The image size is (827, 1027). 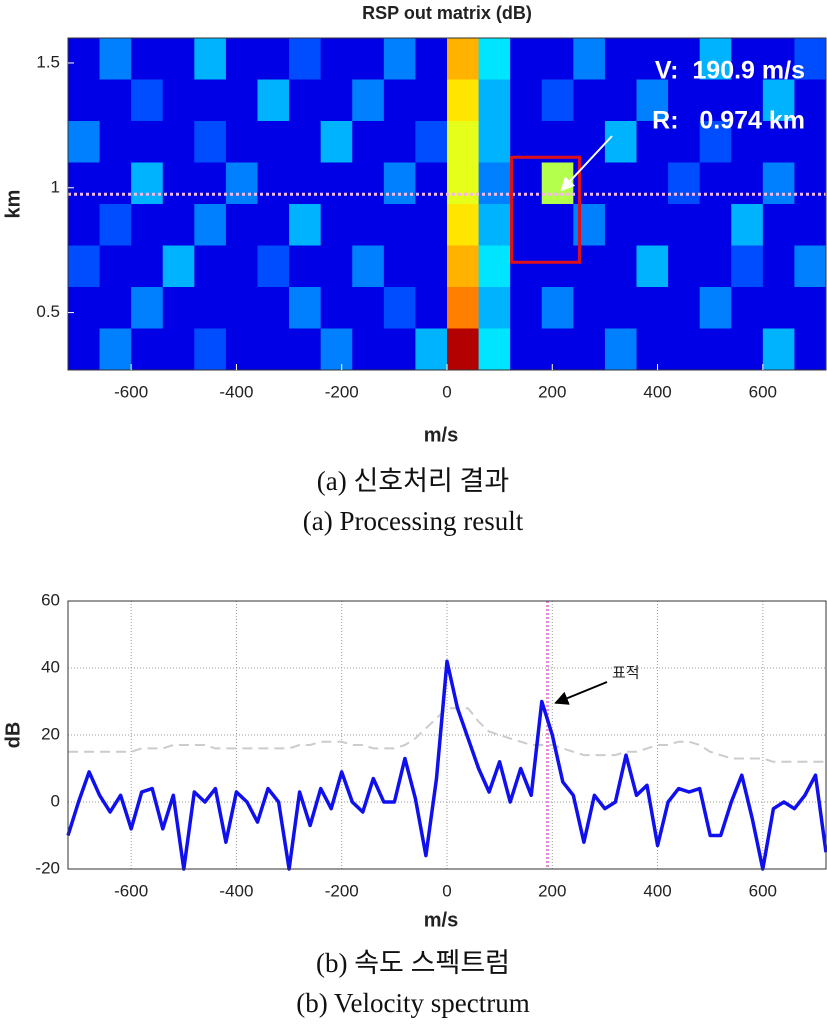 I want to click on y-tick-label: 0, so click(x=55, y=800).